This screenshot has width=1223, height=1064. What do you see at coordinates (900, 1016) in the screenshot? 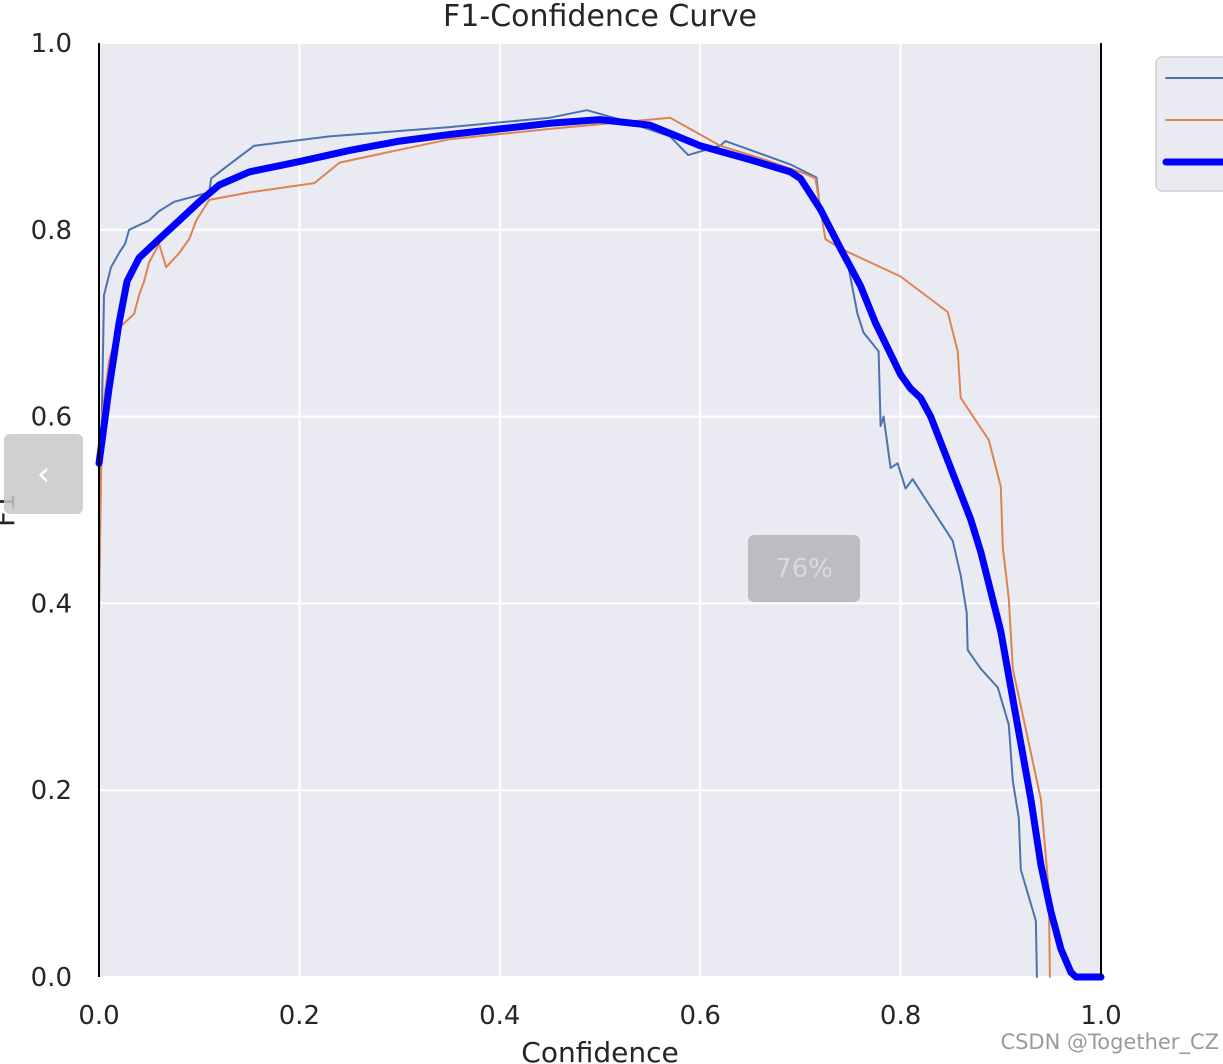
I see `x-tick-label: 0.8` at bounding box center [900, 1016].